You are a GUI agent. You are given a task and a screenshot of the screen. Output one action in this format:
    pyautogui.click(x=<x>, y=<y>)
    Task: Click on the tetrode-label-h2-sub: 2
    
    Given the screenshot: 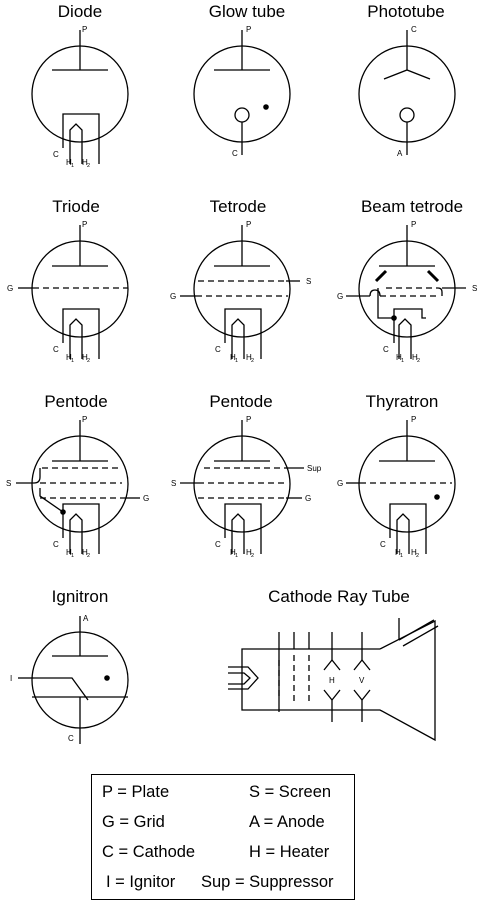 What is the action you would take?
    pyautogui.click(x=252, y=361)
    